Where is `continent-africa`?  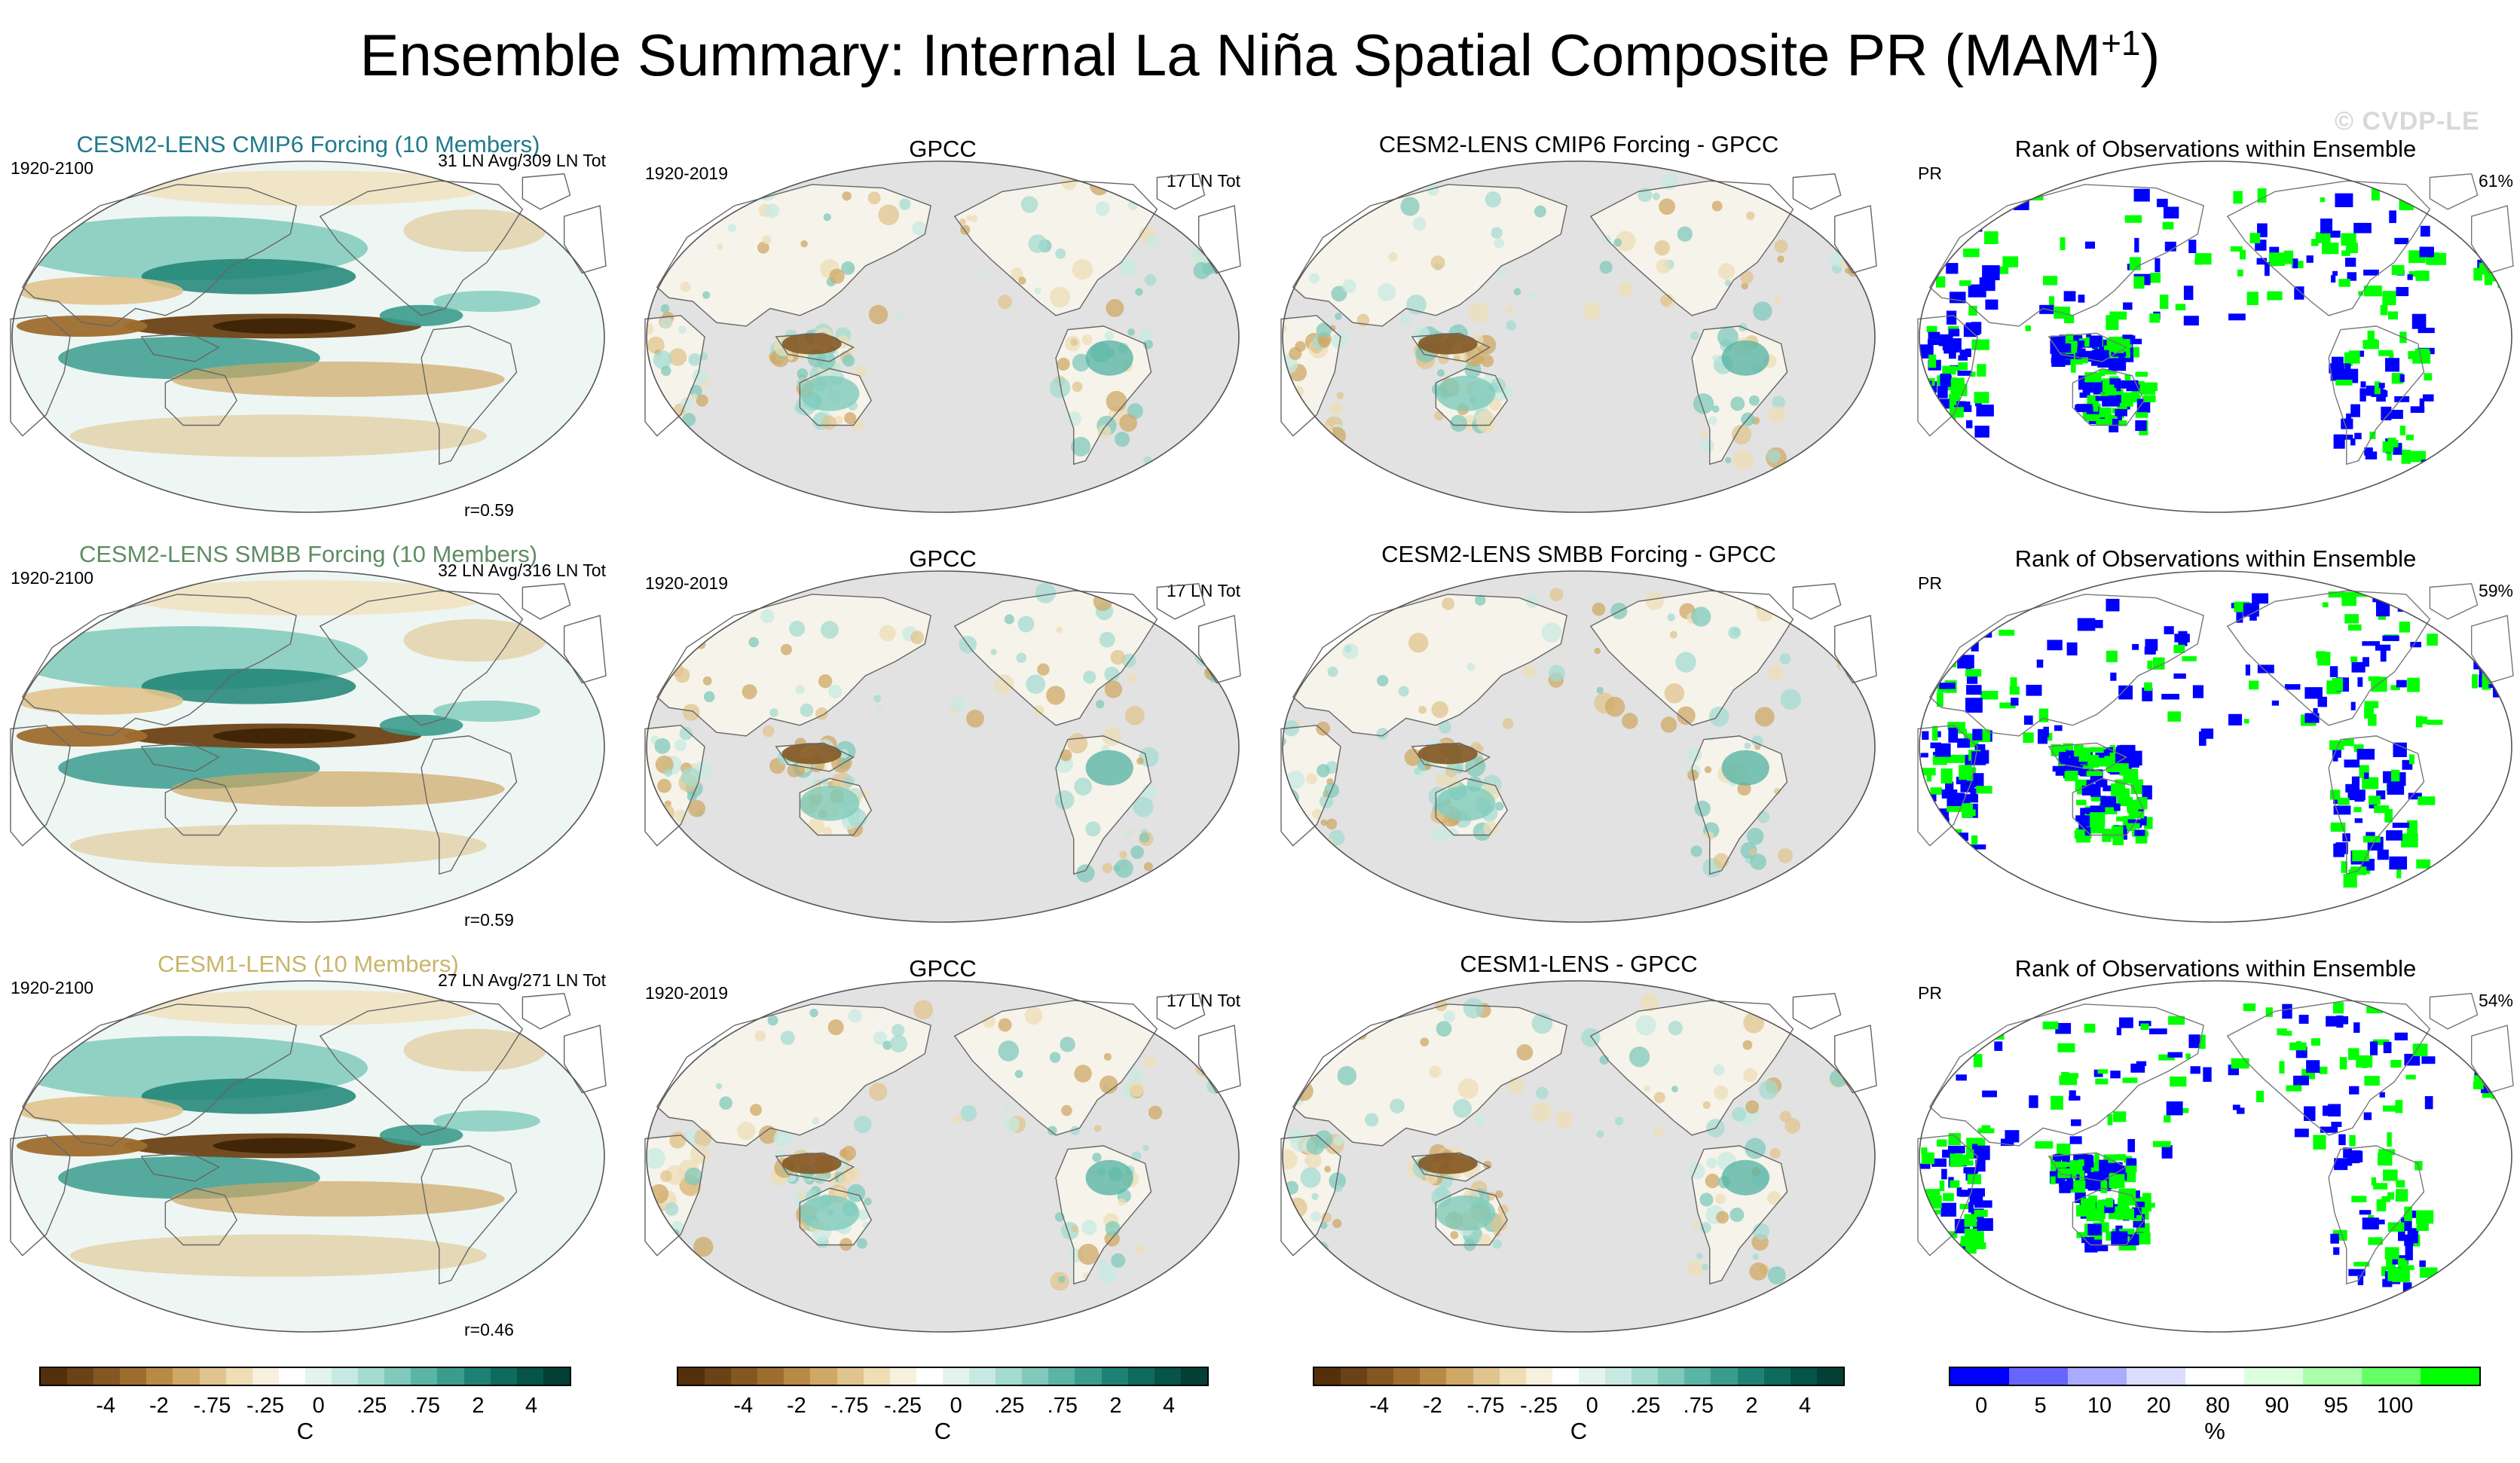 continent-africa is located at coordinates (1947, 1196).